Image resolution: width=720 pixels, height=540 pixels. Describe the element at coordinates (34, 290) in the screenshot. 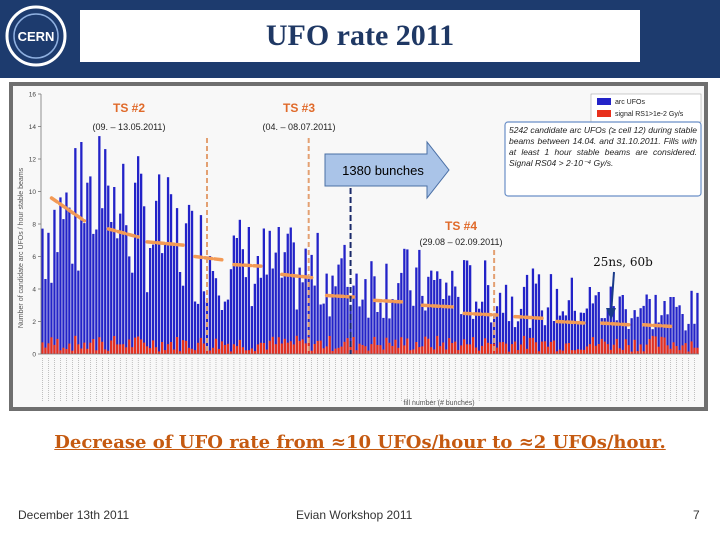

I see `y-tick-label: 4` at that location.